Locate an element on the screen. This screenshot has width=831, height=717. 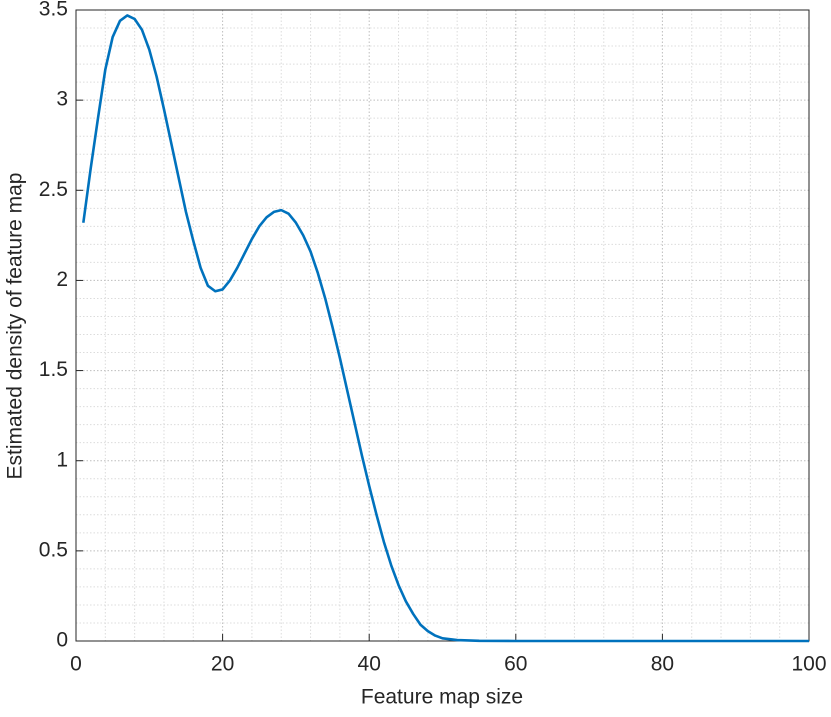
y-tick-label: 3.5 is located at coordinates (53, 10).